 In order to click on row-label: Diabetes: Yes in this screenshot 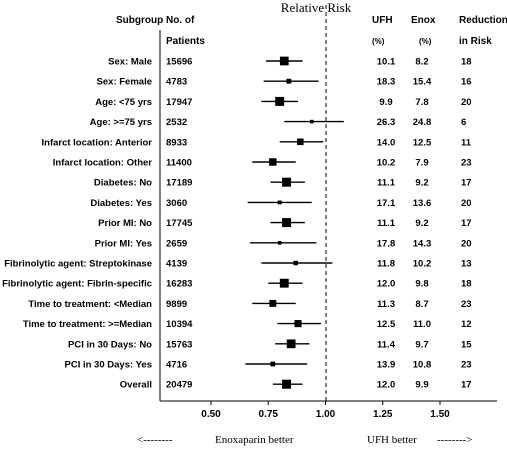, I will do `click(121, 203)`.